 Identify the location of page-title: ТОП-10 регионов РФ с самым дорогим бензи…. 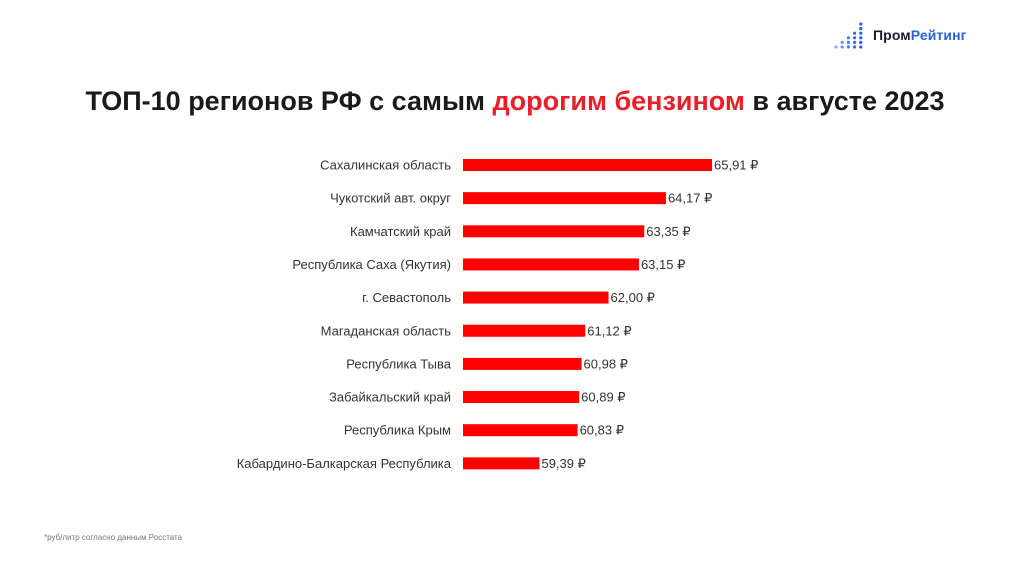
(515, 101).